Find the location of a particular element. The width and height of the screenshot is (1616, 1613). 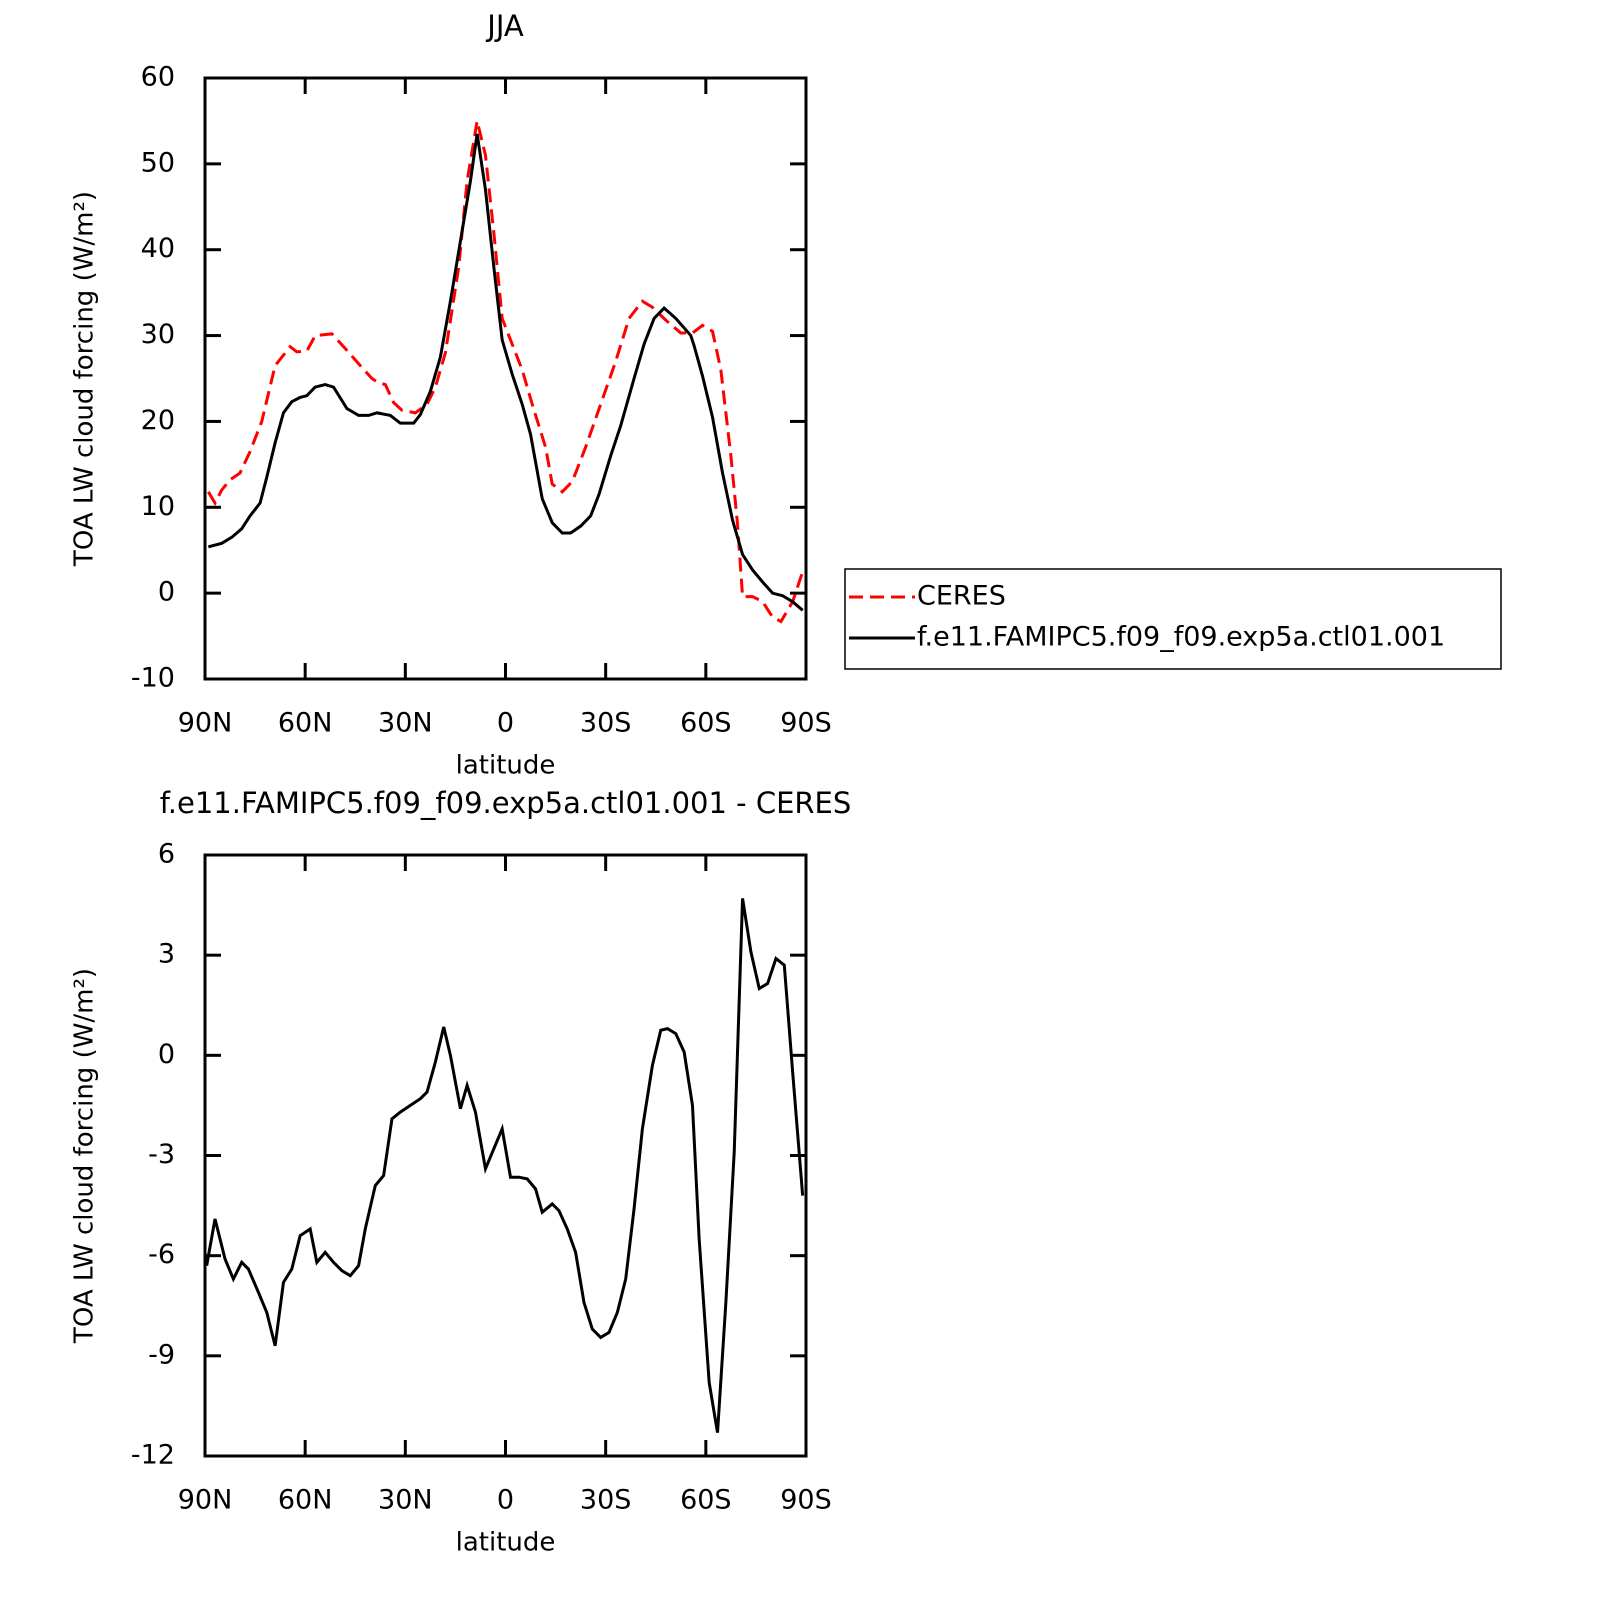

y-tick-label: 40 is located at coordinates (158, 248).